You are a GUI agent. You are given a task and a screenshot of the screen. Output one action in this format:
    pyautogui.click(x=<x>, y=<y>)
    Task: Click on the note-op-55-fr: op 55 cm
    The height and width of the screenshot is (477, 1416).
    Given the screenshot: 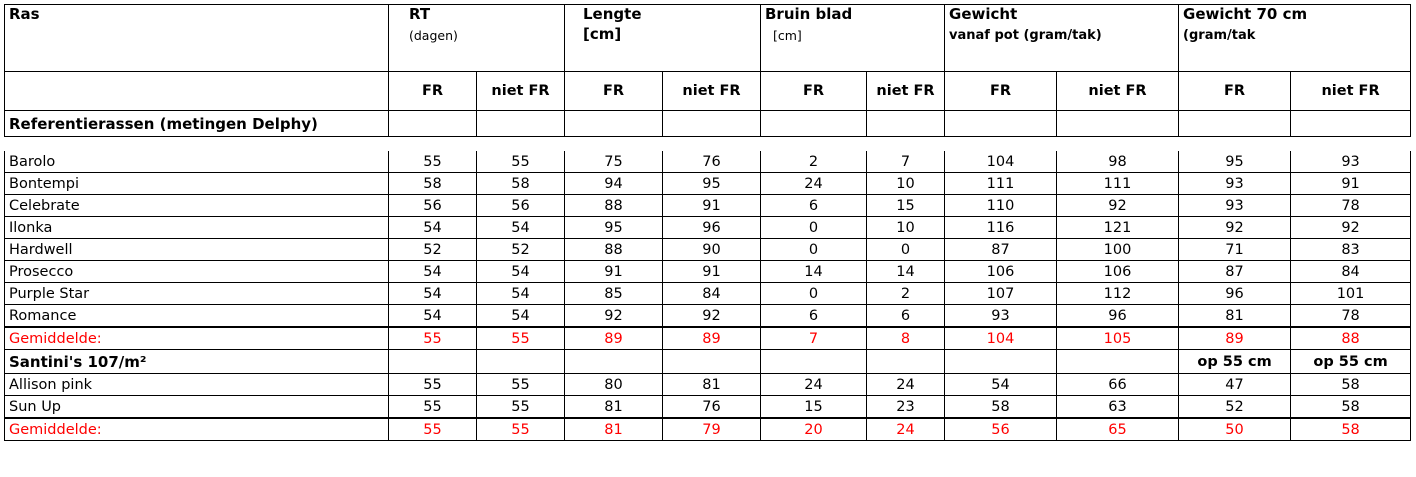 What is the action you would take?
    pyautogui.click(x=1235, y=361)
    